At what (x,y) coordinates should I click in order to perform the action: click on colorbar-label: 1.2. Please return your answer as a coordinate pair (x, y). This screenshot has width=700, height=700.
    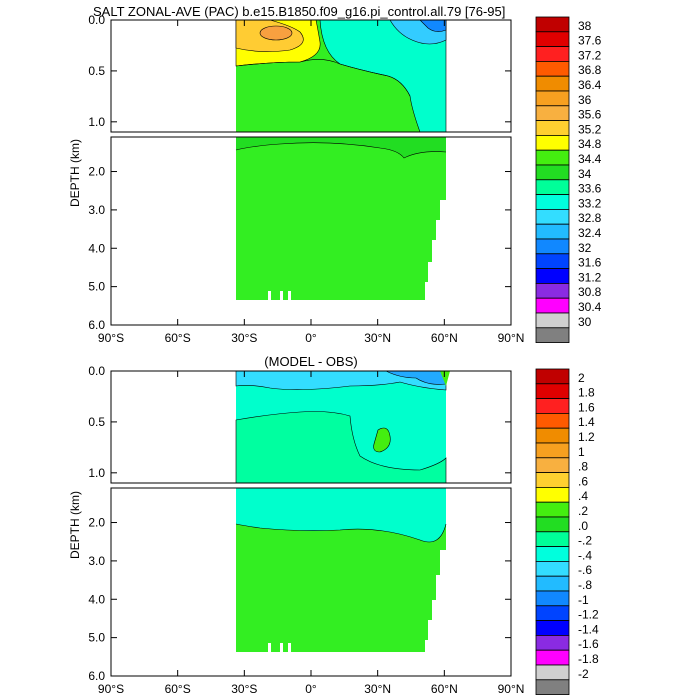
    Looking at the image, I should click on (586, 437).